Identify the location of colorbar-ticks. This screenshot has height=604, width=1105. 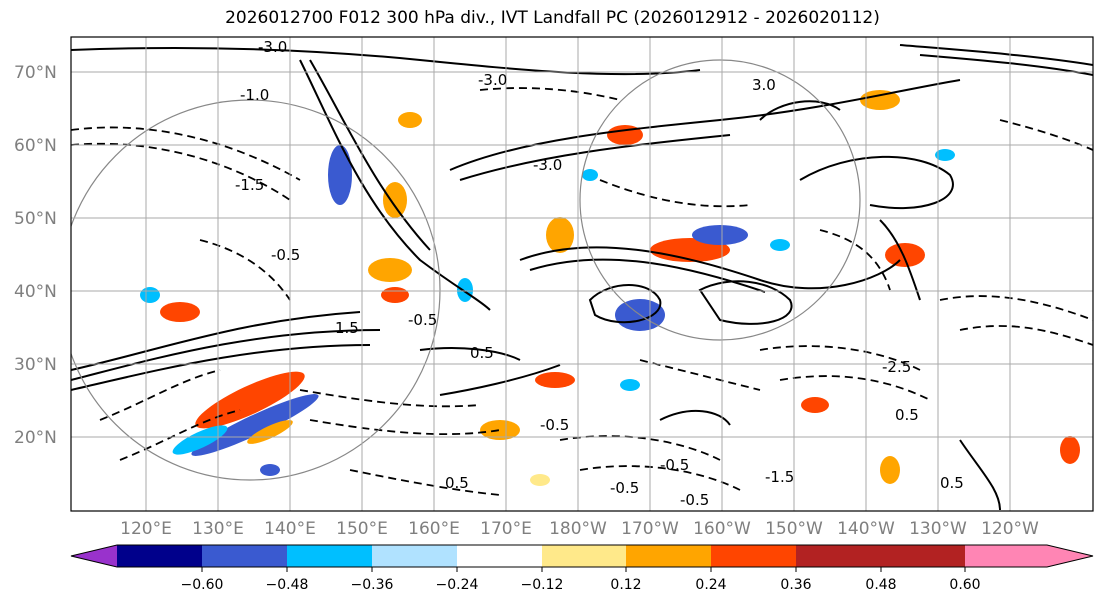
(583, 569).